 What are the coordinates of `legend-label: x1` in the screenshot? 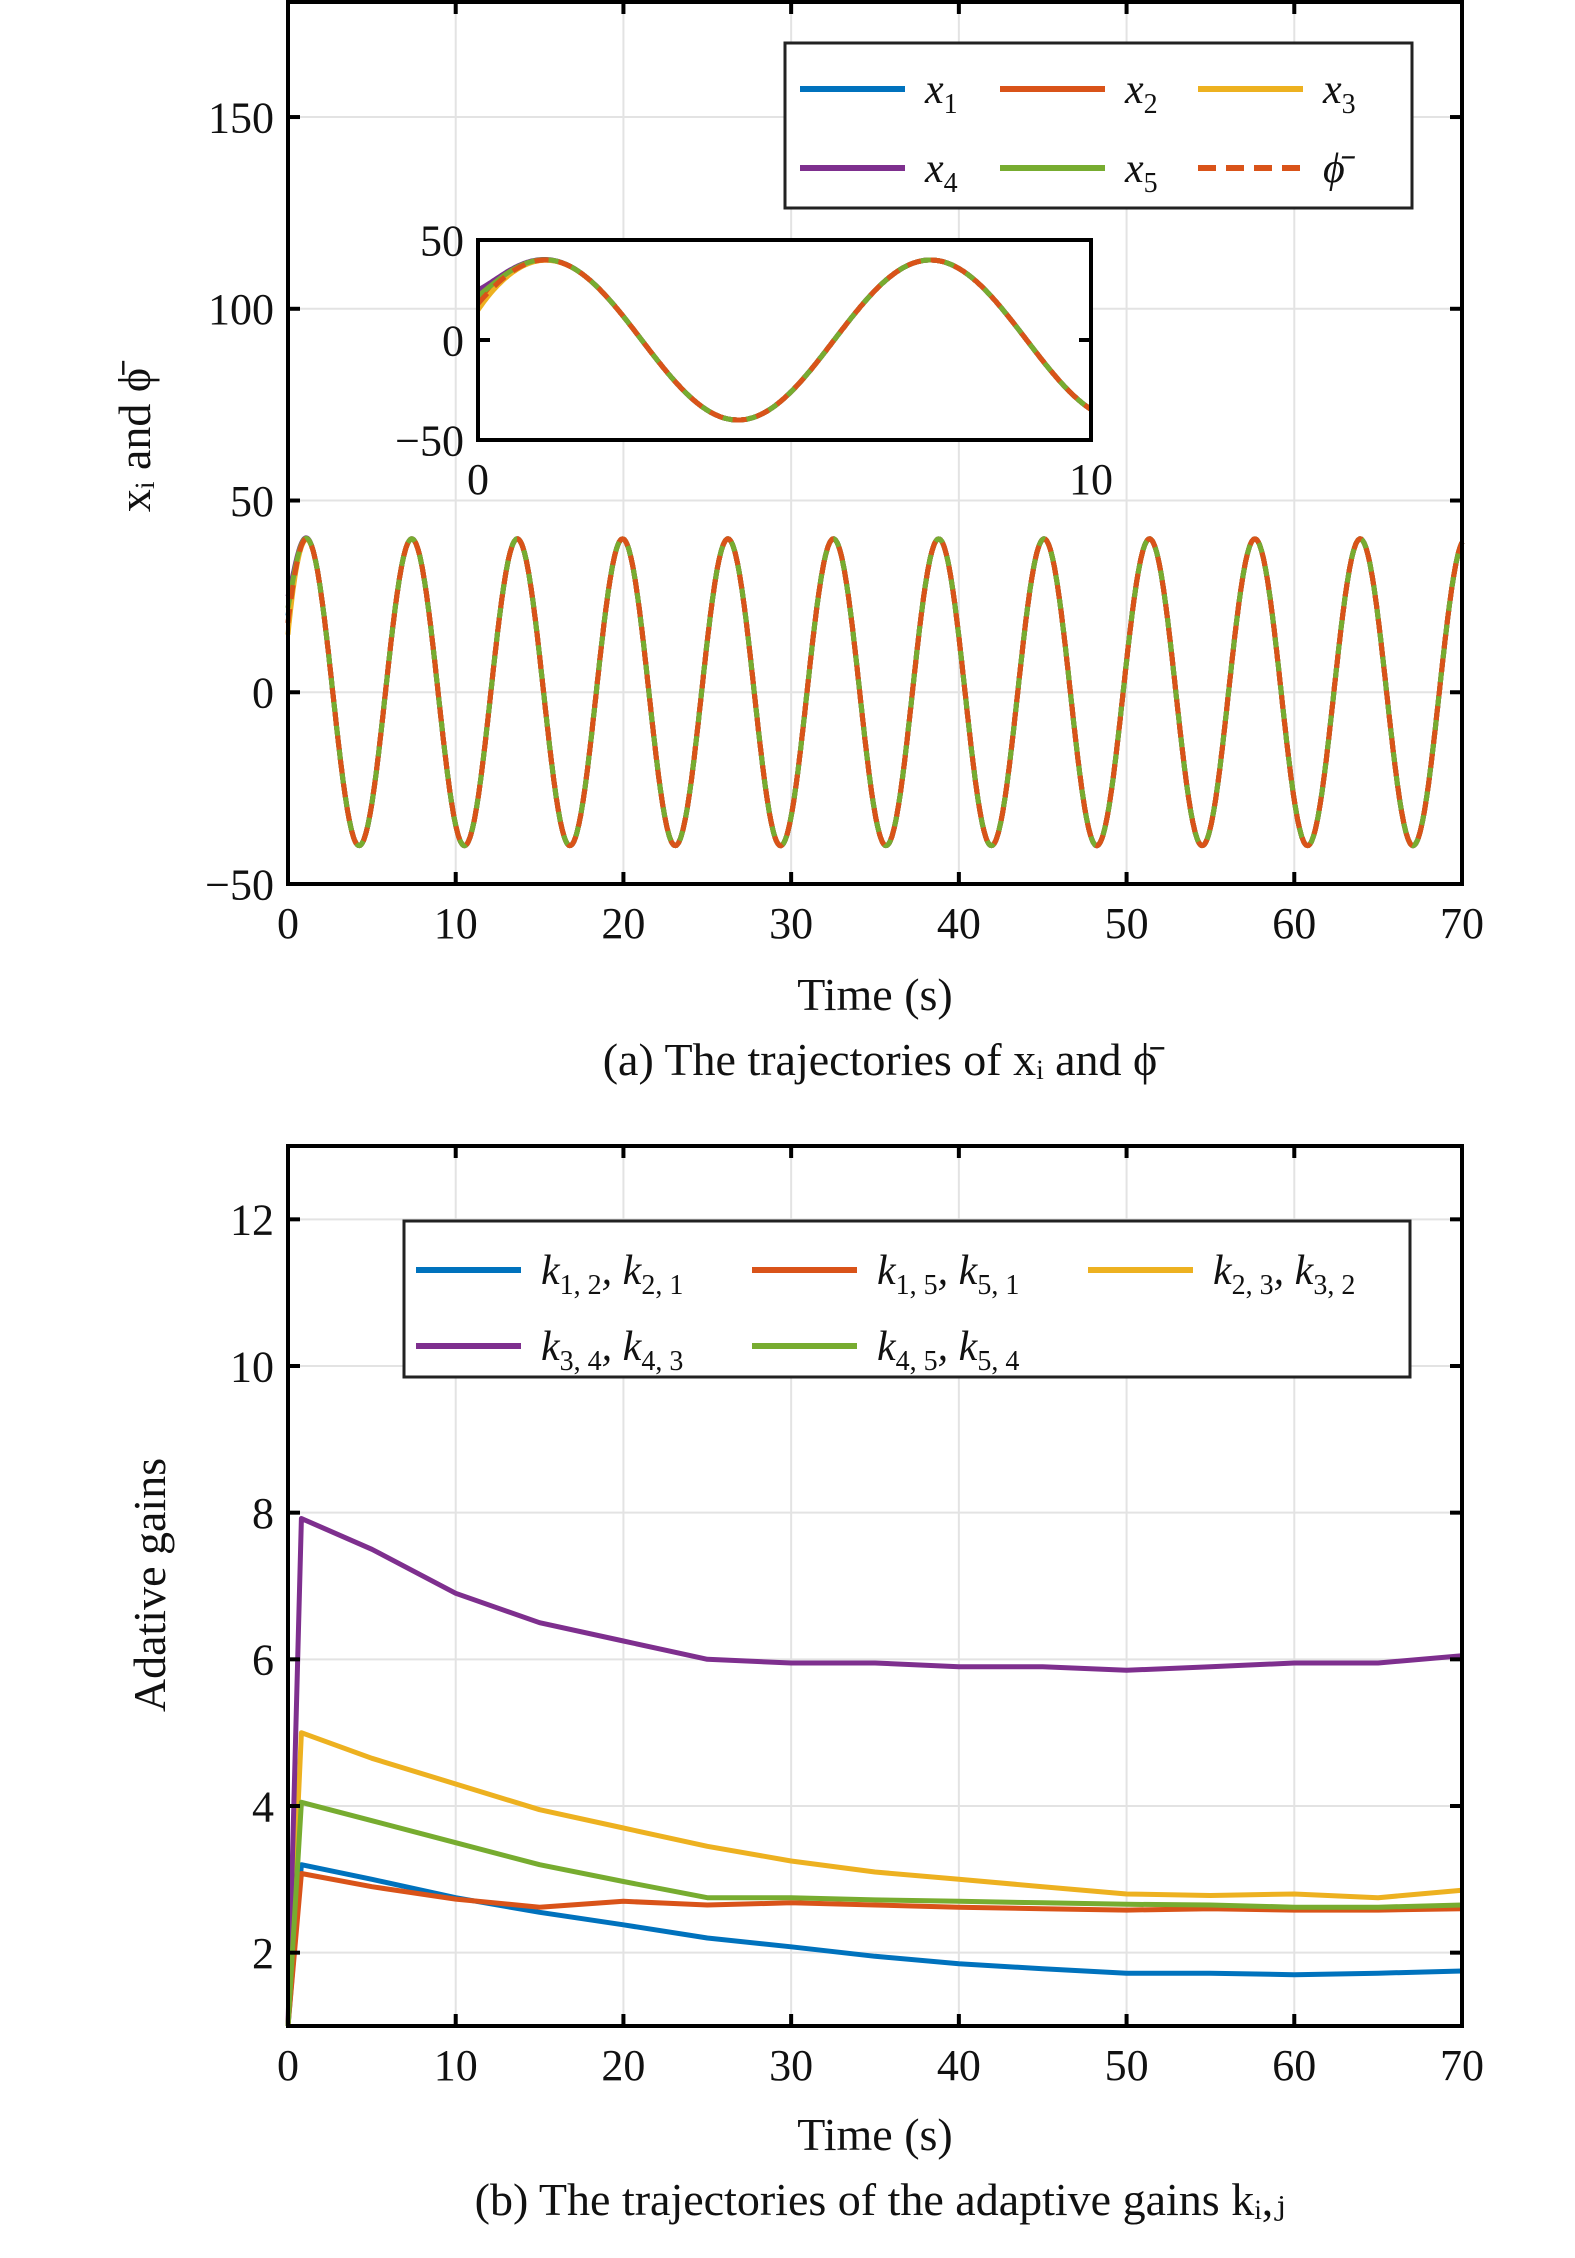 It's located at (941, 93).